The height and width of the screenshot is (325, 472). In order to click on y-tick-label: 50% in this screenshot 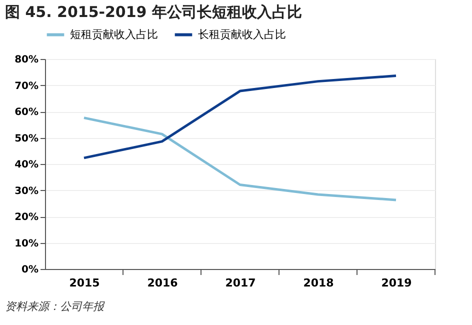, I will do `click(26, 138)`.